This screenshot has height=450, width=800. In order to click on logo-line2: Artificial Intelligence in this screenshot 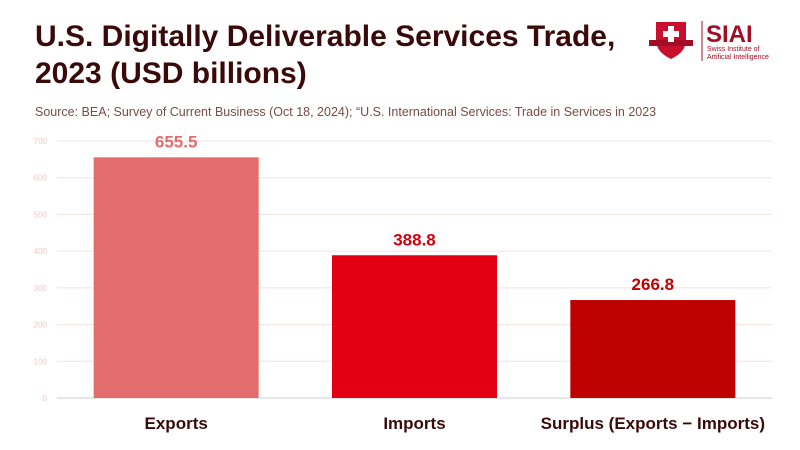, I will do `click(738, 57)`.